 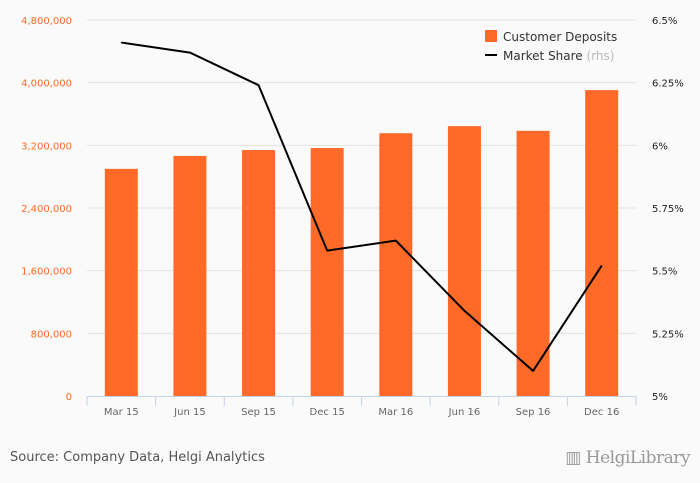 I want to click on left-tick-label: 1,600,000, so click(x=46, y=272).